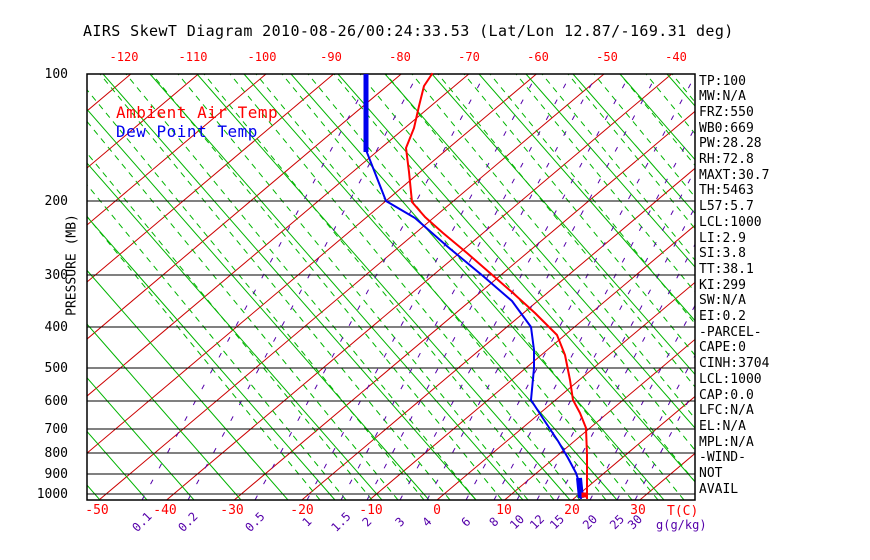 The height and width of the screenshot is (560, 870). What do you see at coordinates (681, 525) in the screenshot?
I see `mixing-ratio-axis-unit: g(g/kg)` at bounding box center [681, 525].